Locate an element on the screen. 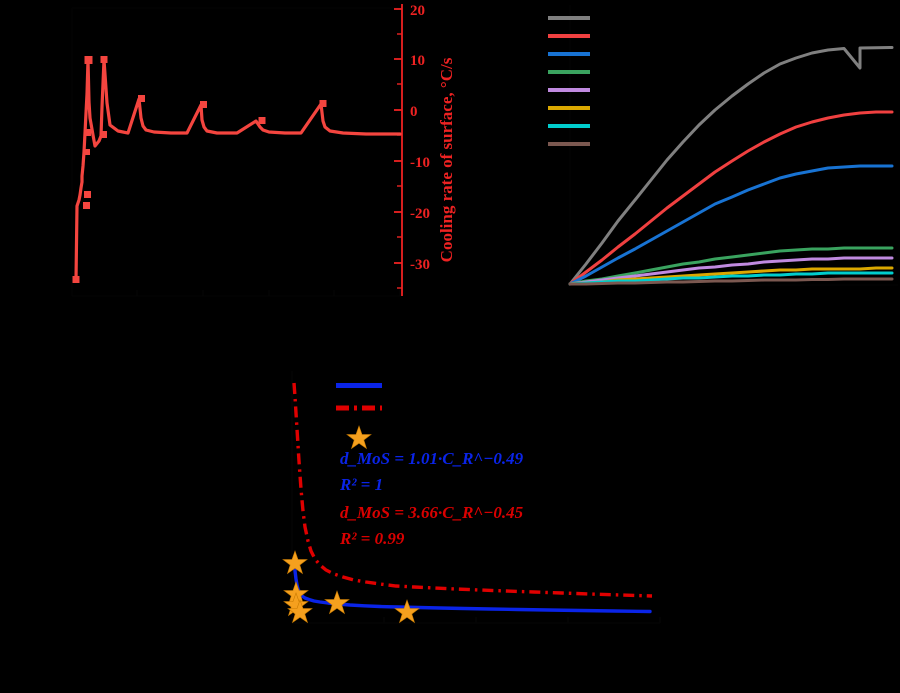  panel-a-ytick-1: 10 is located at coordinates (417, 61).